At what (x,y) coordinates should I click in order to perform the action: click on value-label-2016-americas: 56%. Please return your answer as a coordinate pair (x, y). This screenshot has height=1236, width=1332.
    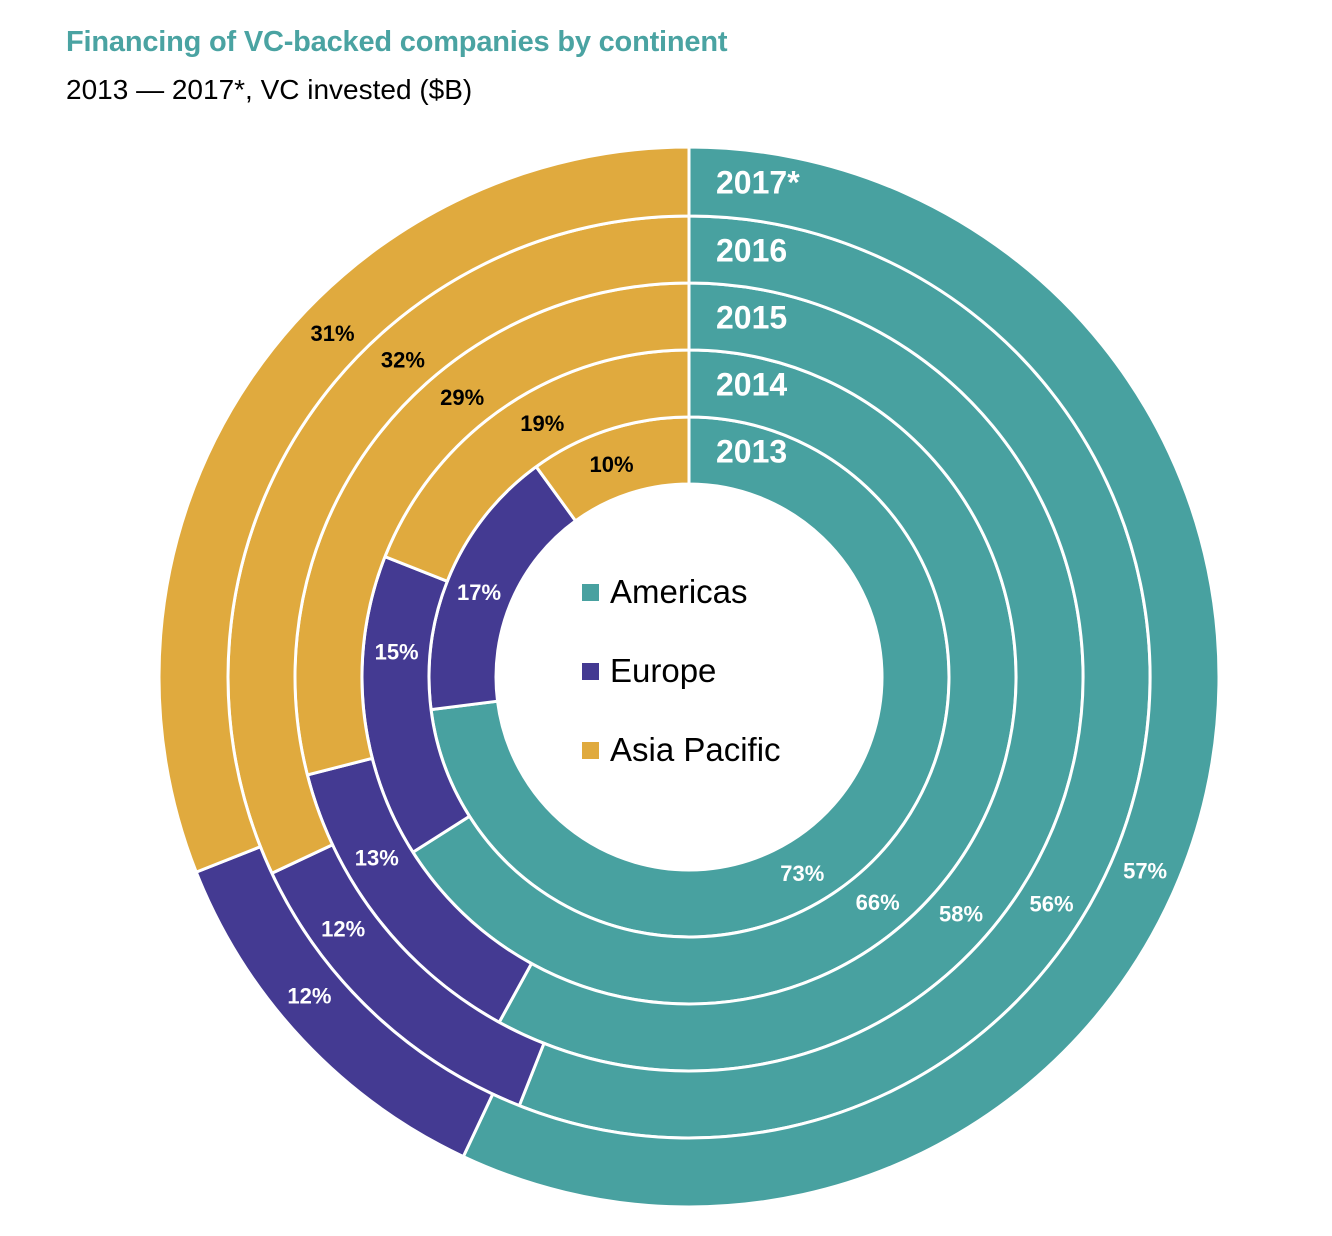
    Looking at the image, I should click on (1052, 904).